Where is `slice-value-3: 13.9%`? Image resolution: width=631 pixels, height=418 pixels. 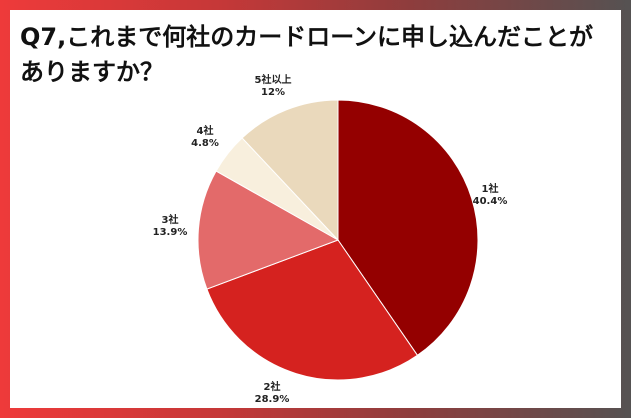 slice-value-3: 13.9% is located at coordinates (170, 232).